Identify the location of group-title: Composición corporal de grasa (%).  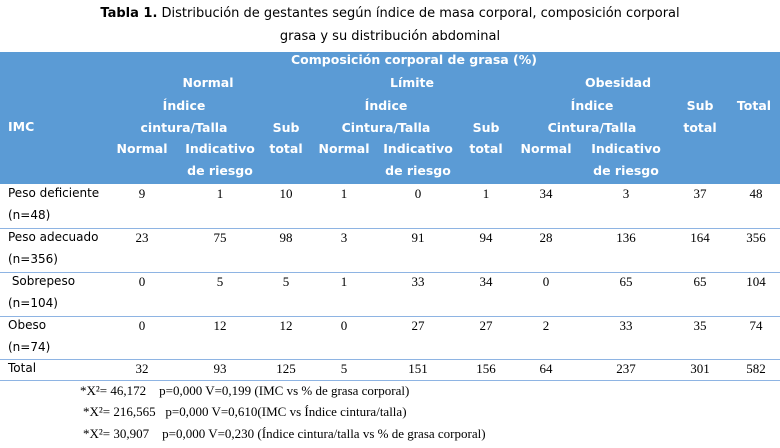
(414, 59).